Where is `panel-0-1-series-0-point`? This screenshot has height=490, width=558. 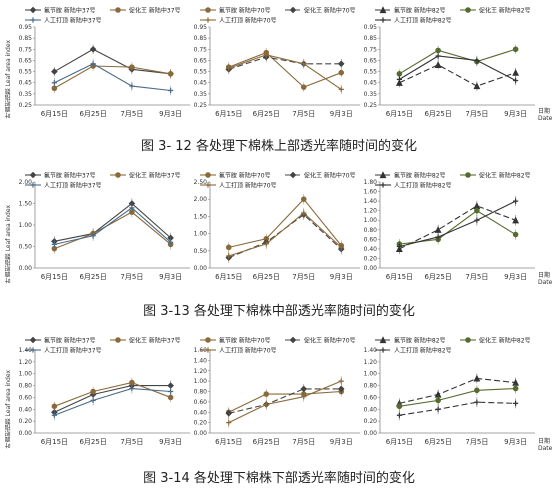 panel-0-1-series-0-point is located at coordinates (341, 72).